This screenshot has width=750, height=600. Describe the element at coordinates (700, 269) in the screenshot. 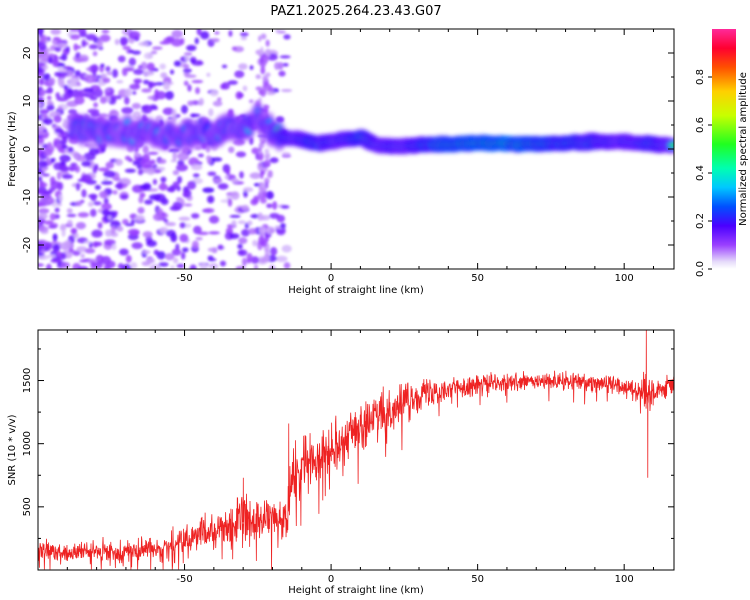

I see `colorbar-tick-label: 0.0` at that location.